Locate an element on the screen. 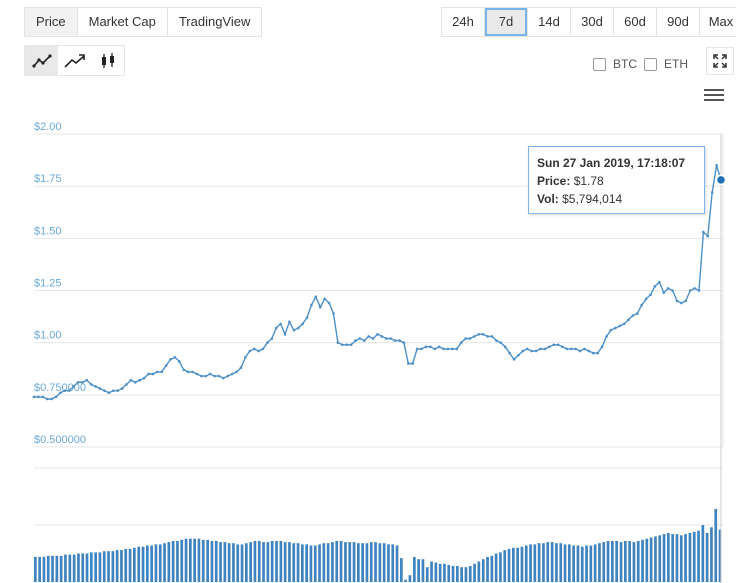 Image resolution: width=736 pixels, height=583 pixels. tooltip-price-label: Price: is located at coordinates (554, 181).